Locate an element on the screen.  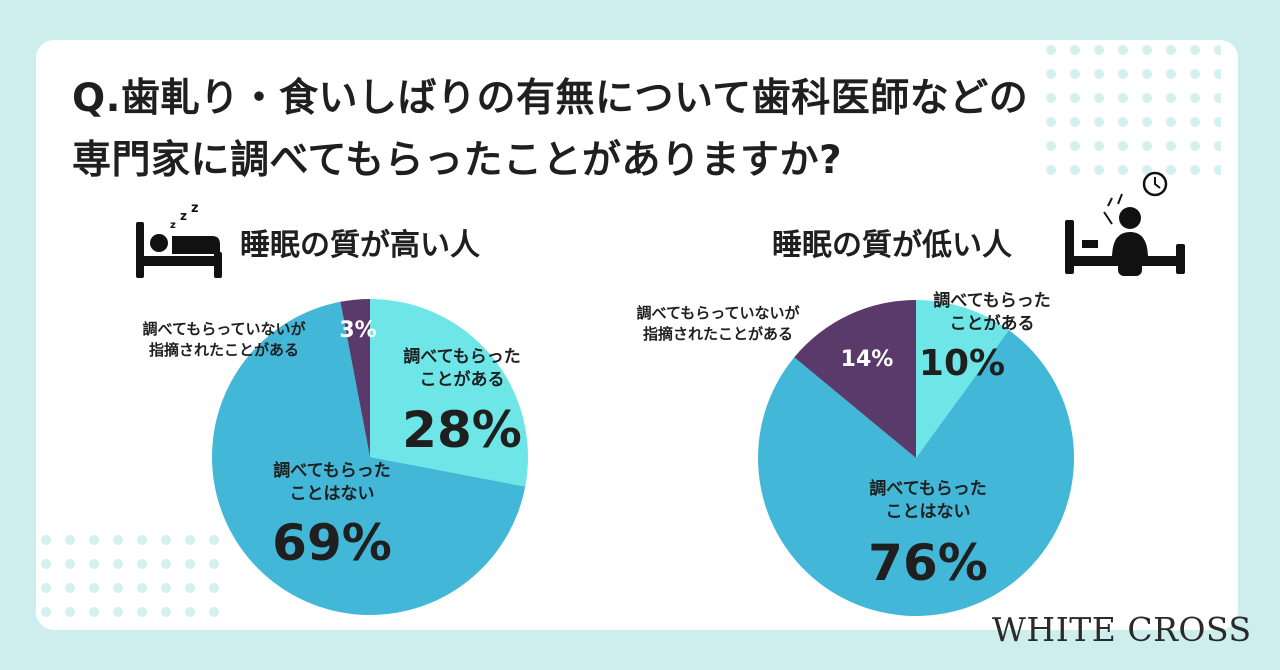
brand-logo: WHITE CROSS is located at coordinates (1122, 629).